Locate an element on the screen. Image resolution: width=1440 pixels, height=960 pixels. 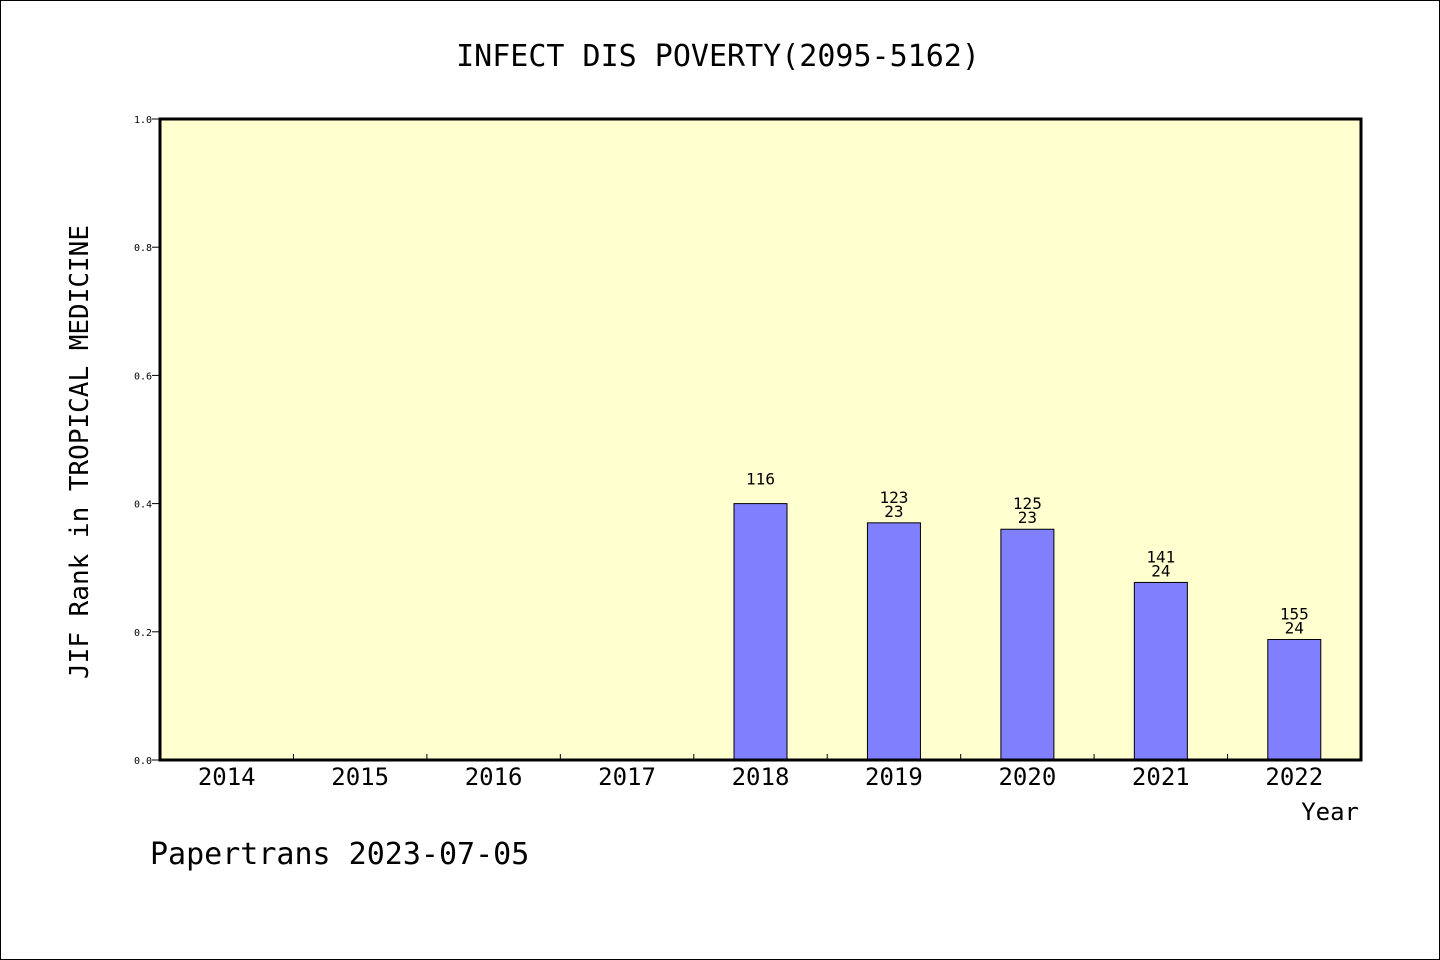
bar-2021 is located at coordinates (1160, 671).